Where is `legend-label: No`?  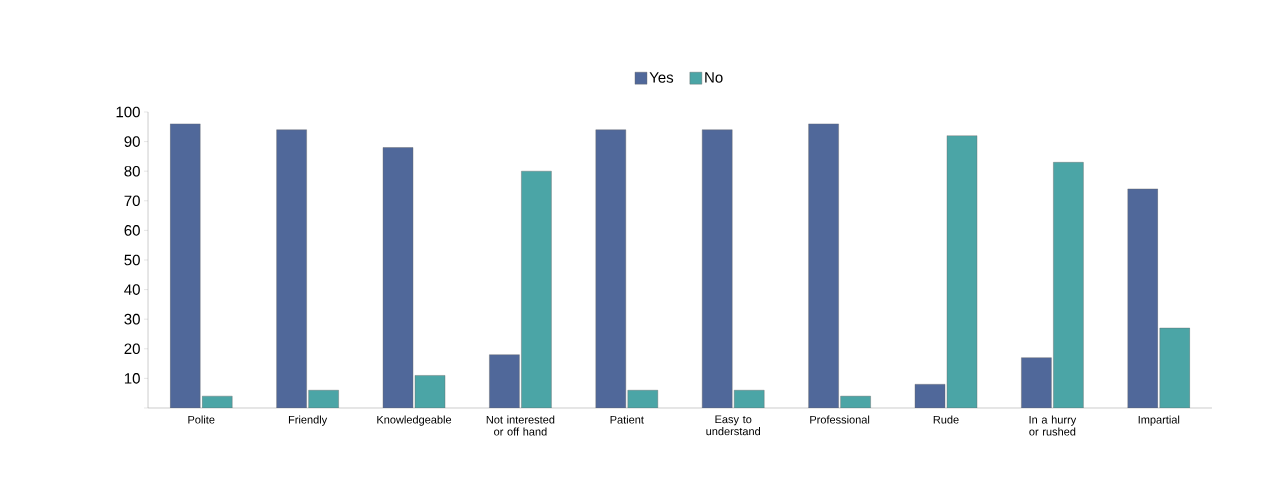
legend-label: No is located at coordinates (714, 77).